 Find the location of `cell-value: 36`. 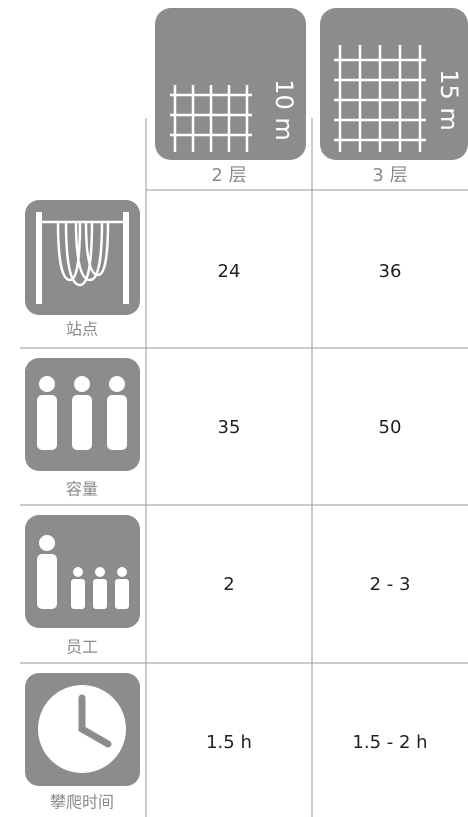

cell-value: 36 is located at coordinates (390, 271).